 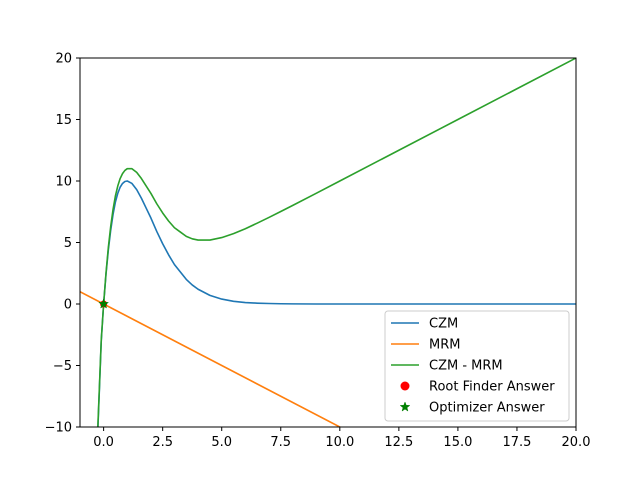 What do you see at coordinates (162, 442) in the screenshot?
I see `x-tick-label: 2.5` at bounding box center [162, 442].